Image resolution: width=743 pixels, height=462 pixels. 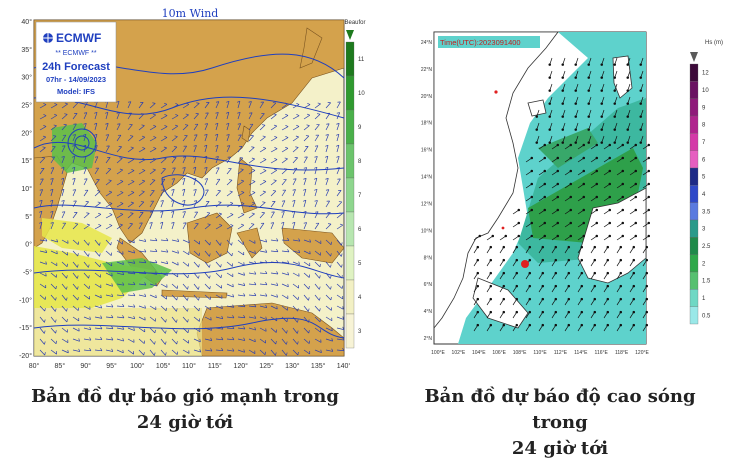 I want to click on latitude-axis: 40°35°30°25°20°15°10°5°0°-5°-10°-15°-20°, so click(x=25, y=189).